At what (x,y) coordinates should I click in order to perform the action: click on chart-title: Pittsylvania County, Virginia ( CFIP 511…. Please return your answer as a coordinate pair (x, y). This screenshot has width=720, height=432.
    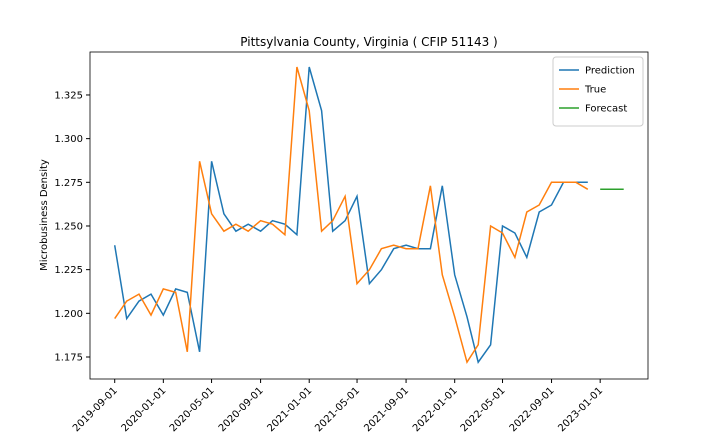
    Looking at the image, I should click on (368, 42).